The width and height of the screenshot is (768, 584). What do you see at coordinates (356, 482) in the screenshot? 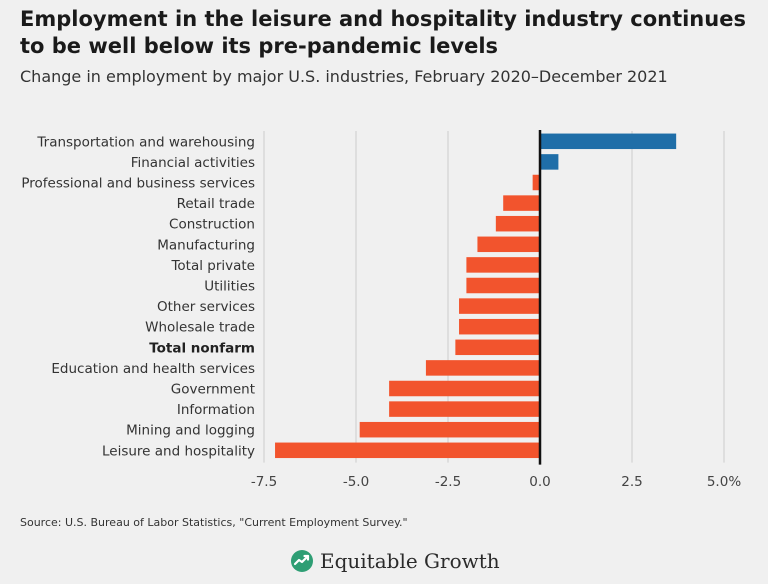
I see `x-tick-label: -5.0` at bounding box center [356, 482].